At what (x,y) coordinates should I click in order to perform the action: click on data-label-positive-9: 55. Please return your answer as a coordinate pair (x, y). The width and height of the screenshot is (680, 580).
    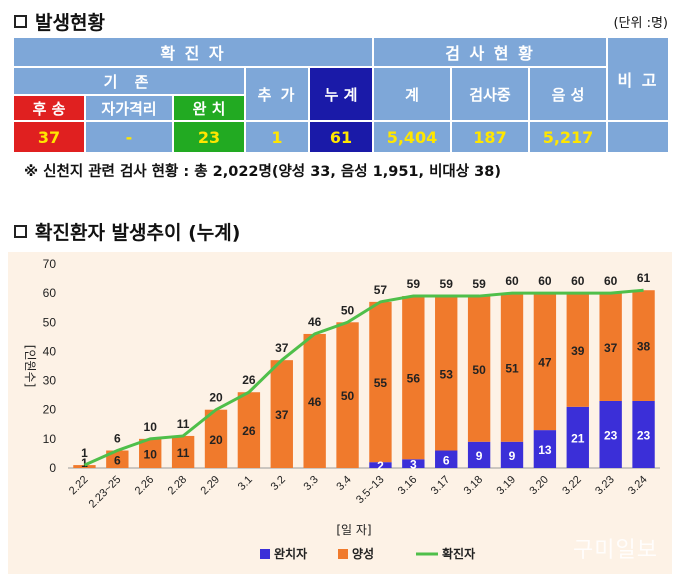
    Looking at the image, I should click on (381, 383).